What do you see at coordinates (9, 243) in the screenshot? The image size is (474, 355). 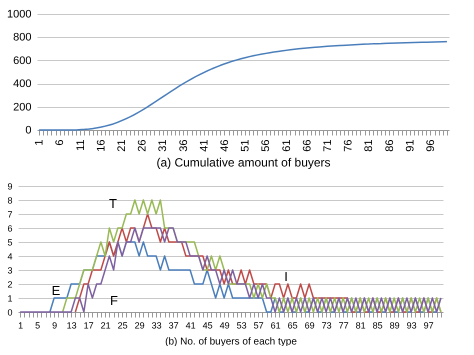 I see `y-tick-label: 5` at bounding box center [9, 243].